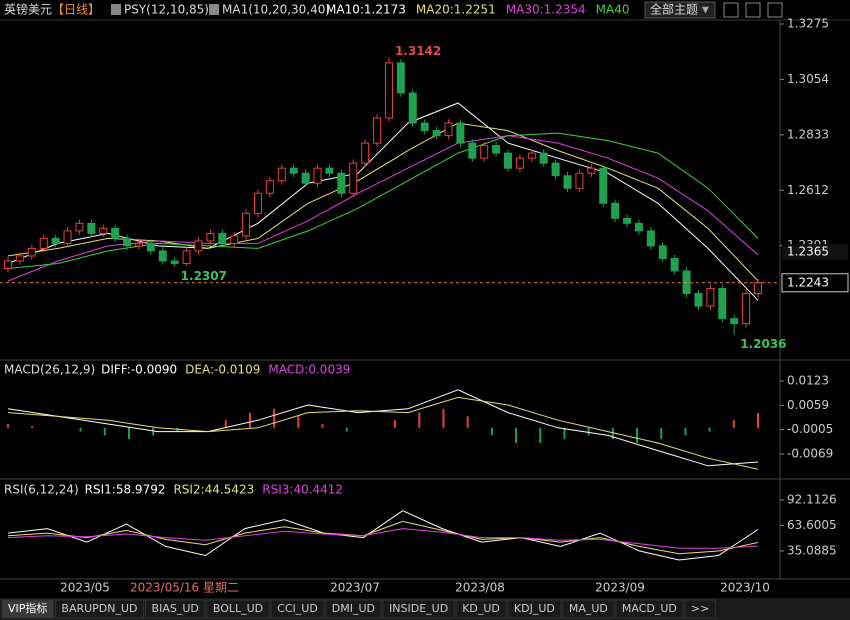  What do you see at coordinates (808, 252) in the screenshot?
I see `marker-price-label: 1.2365` at bounding box center [808, 252].